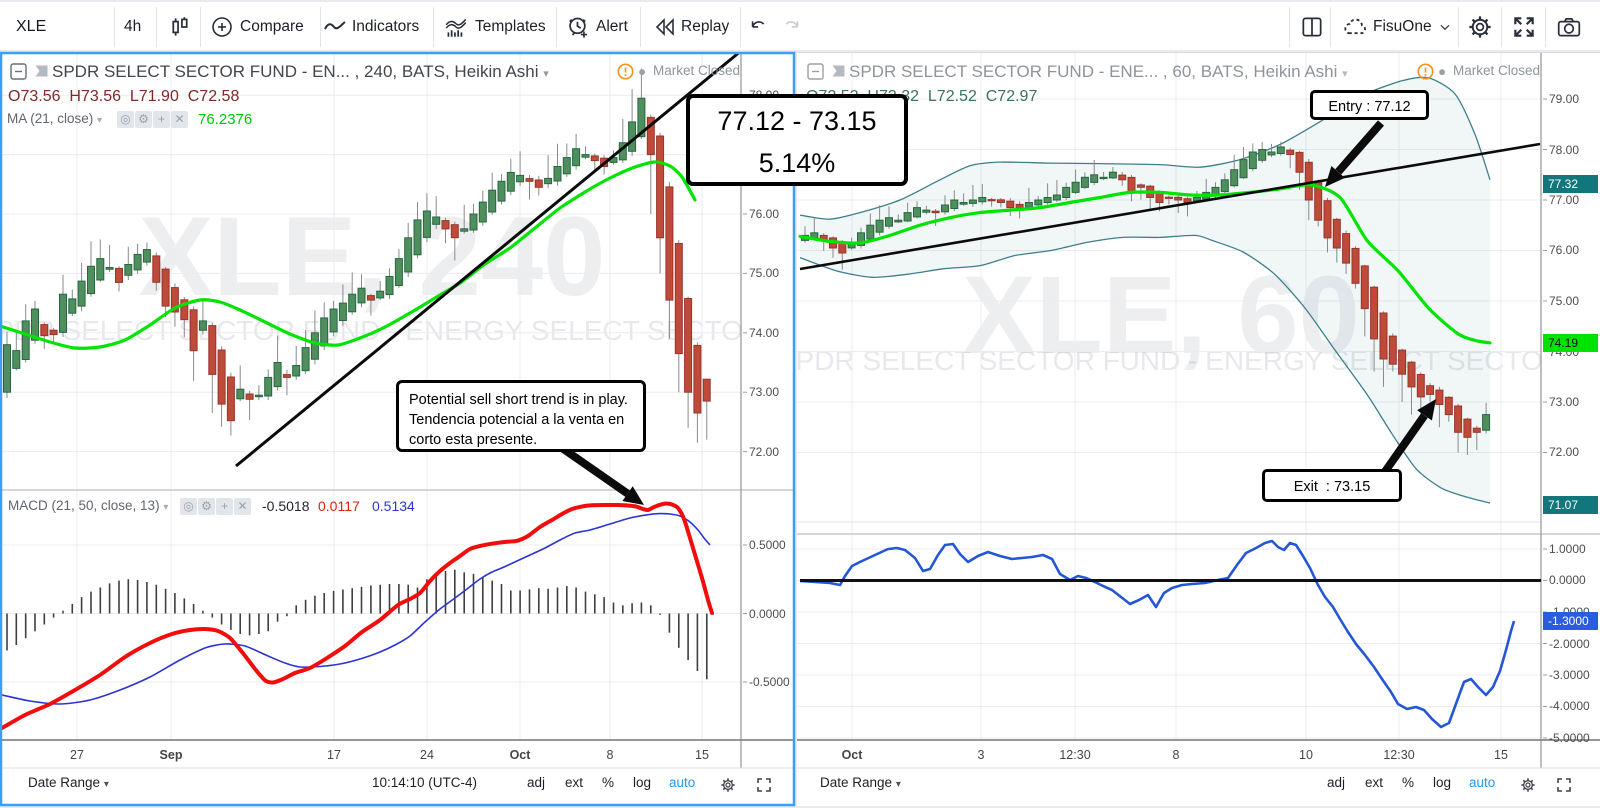 Image resolution: width=1600 pixels, height=808 pixels. Describe the element at coordinates (1569, 675) in the screenshot. I see `svg-text: -3.0000` at that location.